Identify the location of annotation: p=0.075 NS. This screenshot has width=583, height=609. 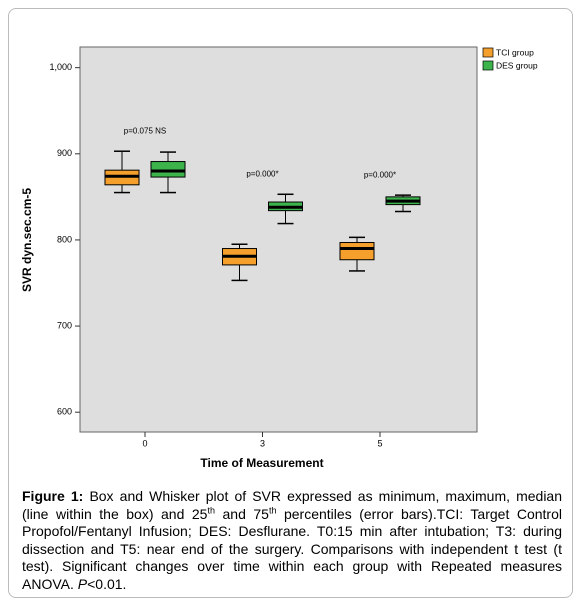
(145, 130).